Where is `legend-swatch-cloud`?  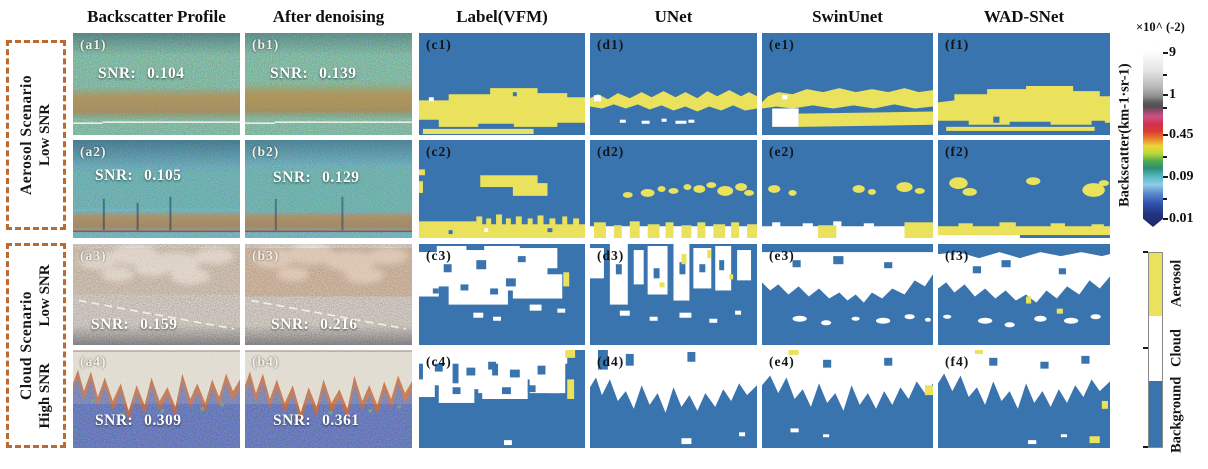 legend-swatch-cloud is located at coordinates (1155, 348).